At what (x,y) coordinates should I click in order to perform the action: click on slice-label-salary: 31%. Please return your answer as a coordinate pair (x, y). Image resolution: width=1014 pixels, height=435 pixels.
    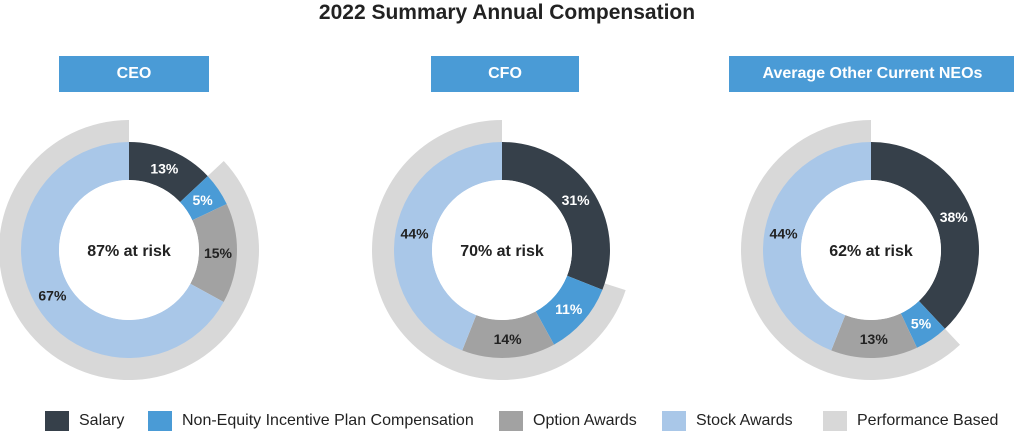
    Looking at the image, I should click on (576, 200).